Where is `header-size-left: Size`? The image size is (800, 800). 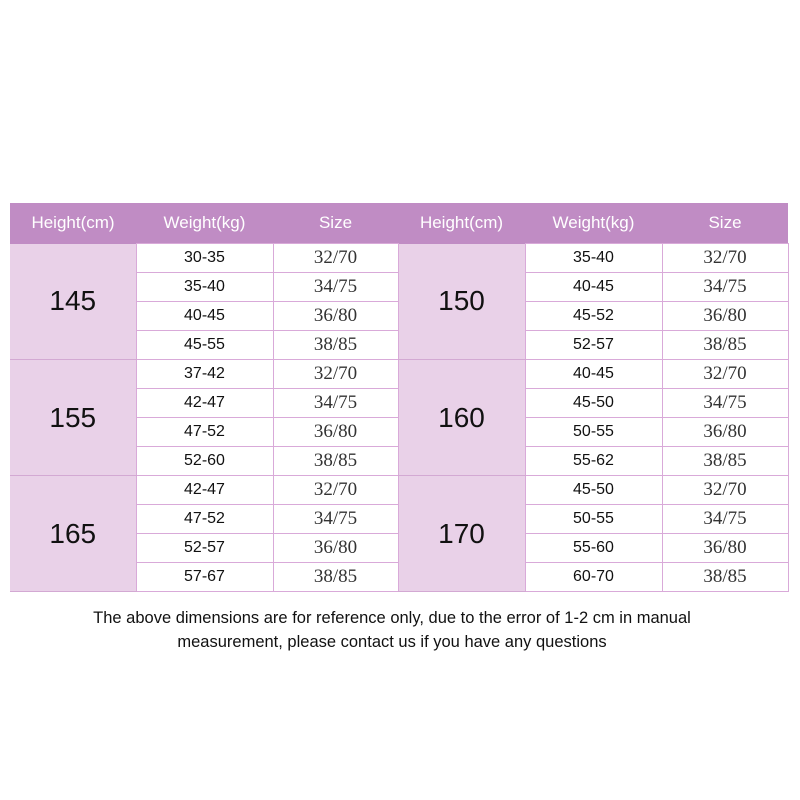
header-size-left: Size is located at coordinates (335, 223).